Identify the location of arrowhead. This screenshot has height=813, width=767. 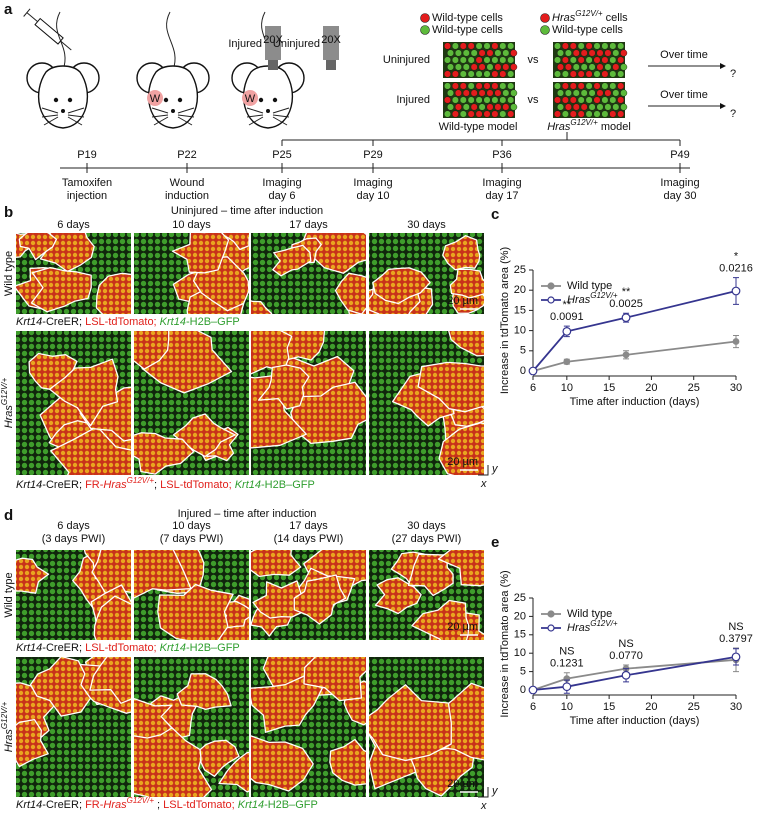
(723, 106).